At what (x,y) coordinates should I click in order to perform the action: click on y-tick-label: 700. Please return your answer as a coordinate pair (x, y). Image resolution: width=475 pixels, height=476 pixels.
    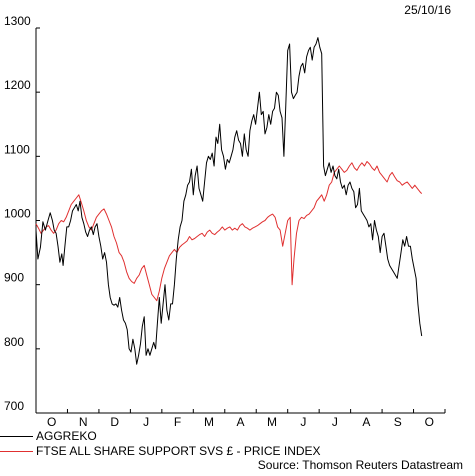
    Looking at the image, I should click on (14, 406).